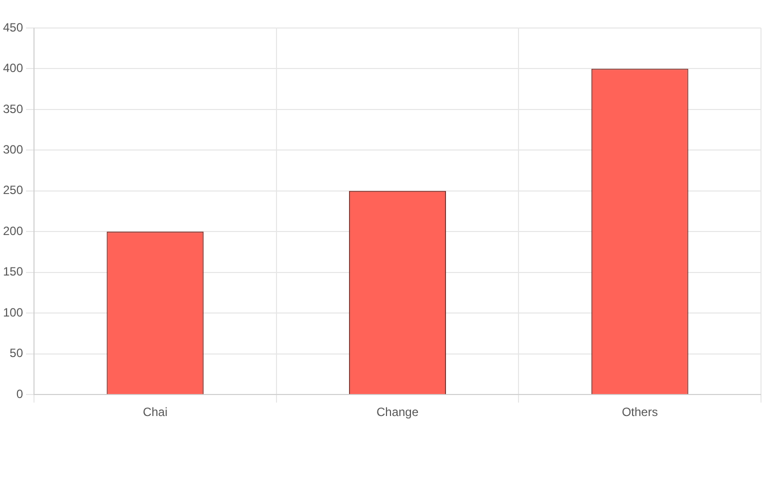  I want to click on y-tick-label: 250, so click(13, 190).